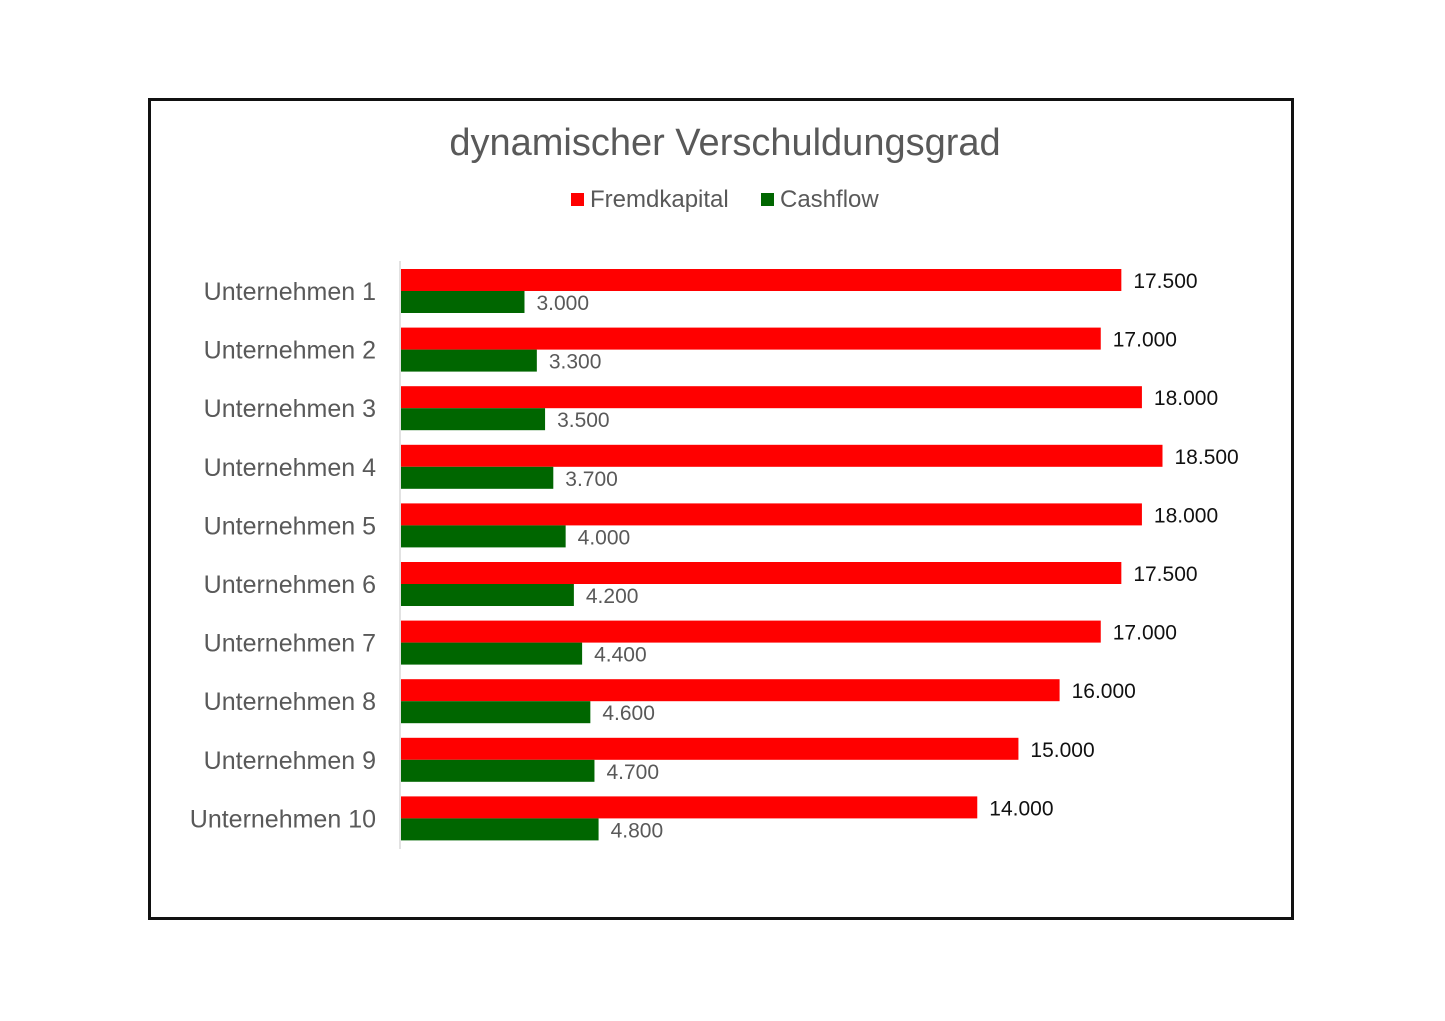  Describe the element at coordinates (290, 351) in the screenshot. I see `category-label: Unternehmen 2` at that location.